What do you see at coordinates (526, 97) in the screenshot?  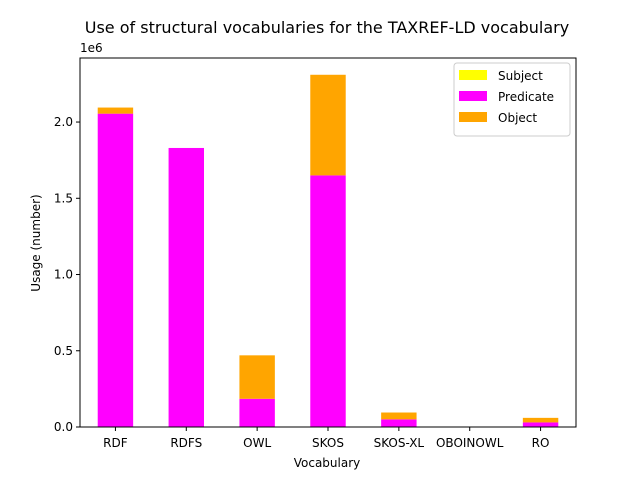 I see `legend-label-predicate: Predicate` at bounding box center [526, 97].